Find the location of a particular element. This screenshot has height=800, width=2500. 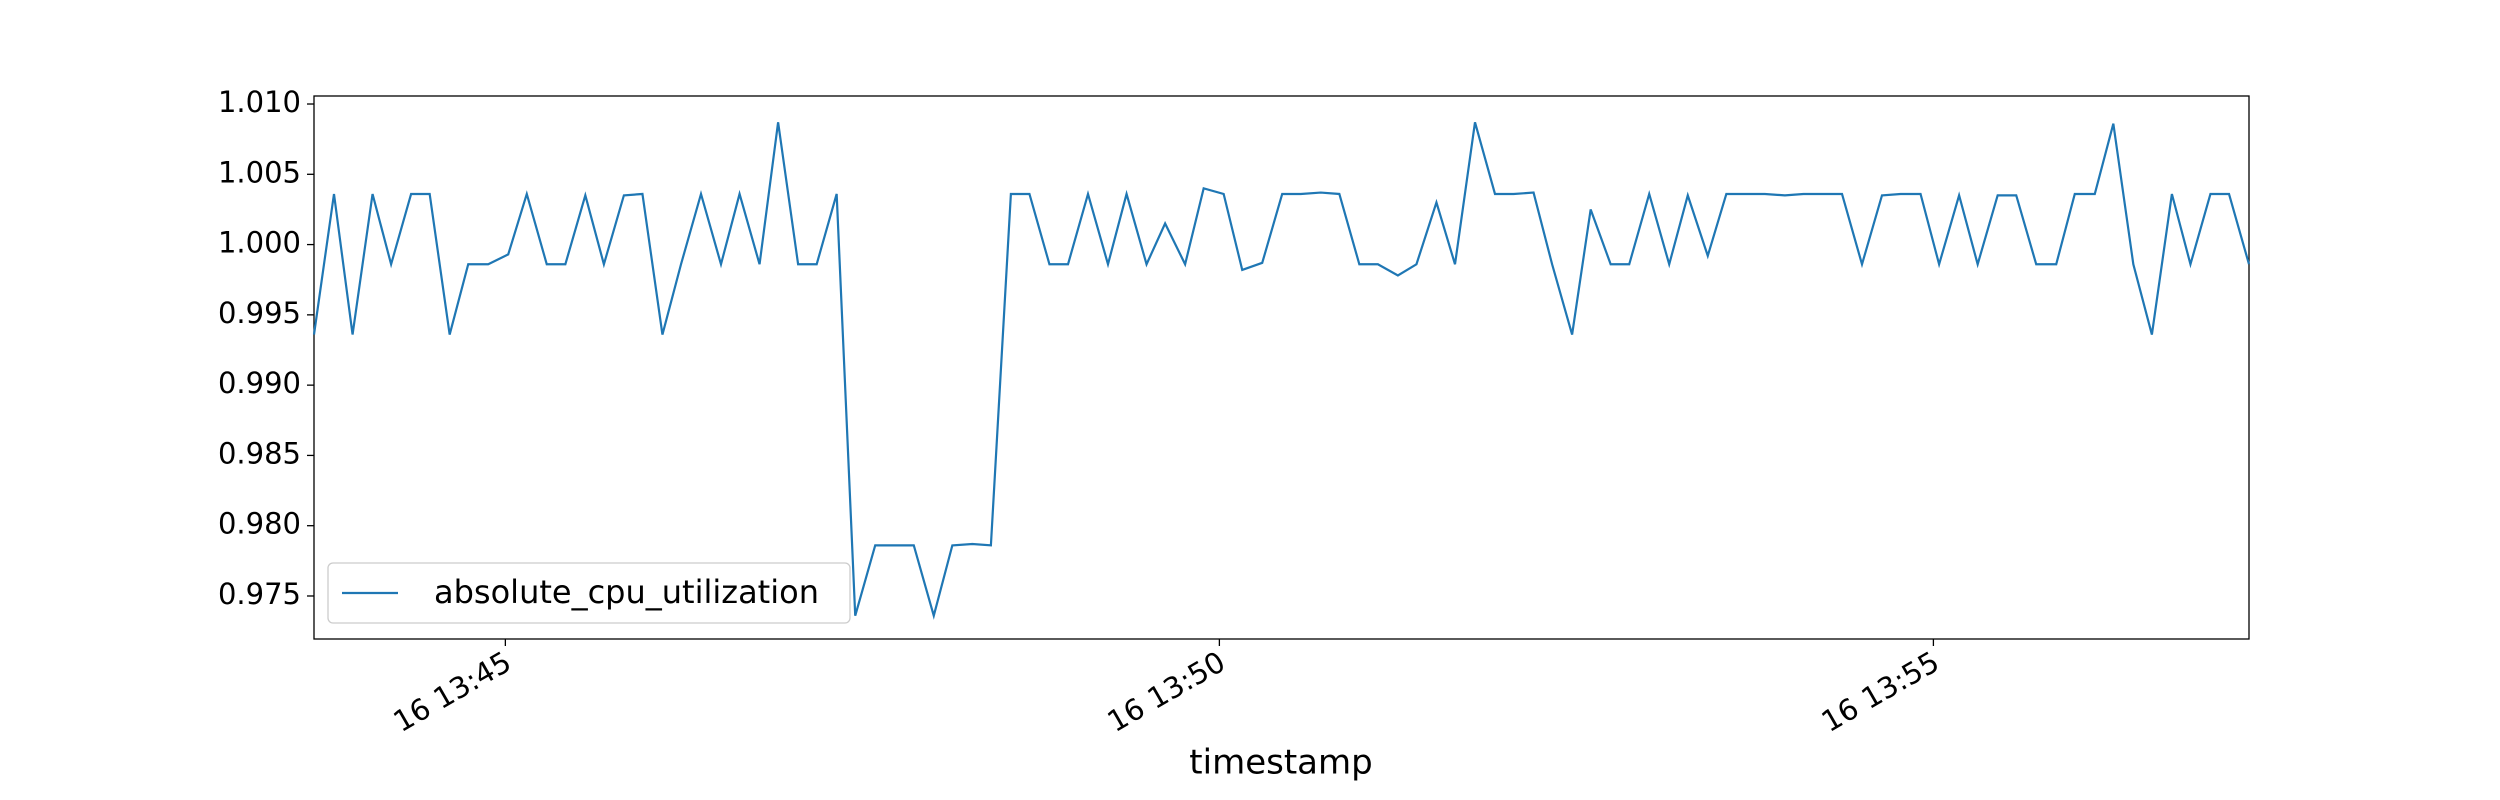

y-tick-label: 1.005 is located at coordinates (259, 172).